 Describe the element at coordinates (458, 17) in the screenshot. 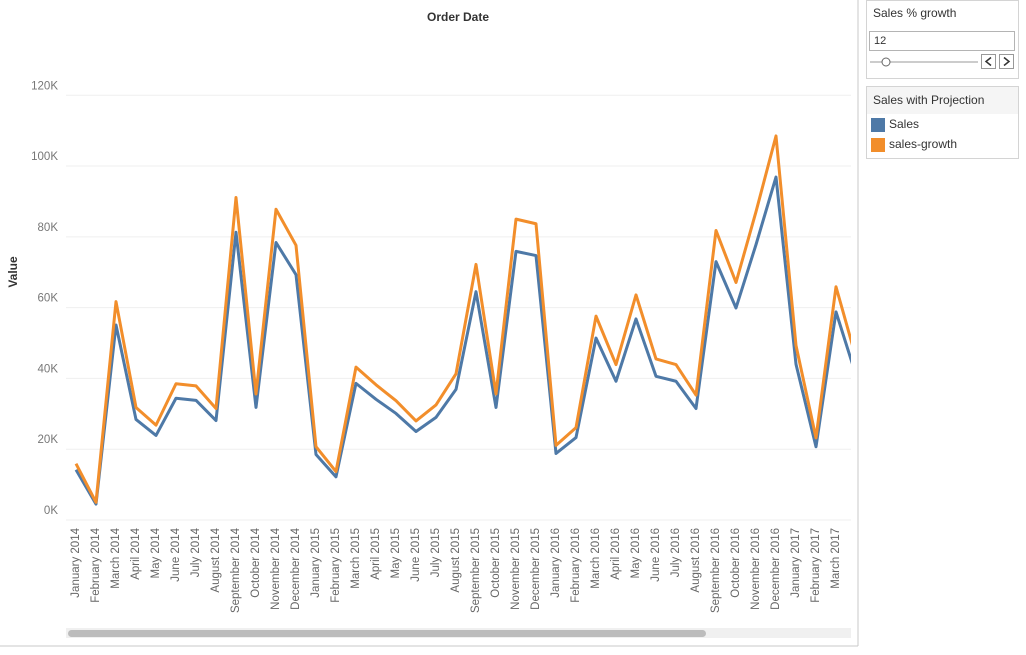

I see `chart-title: Order Date` at that location.